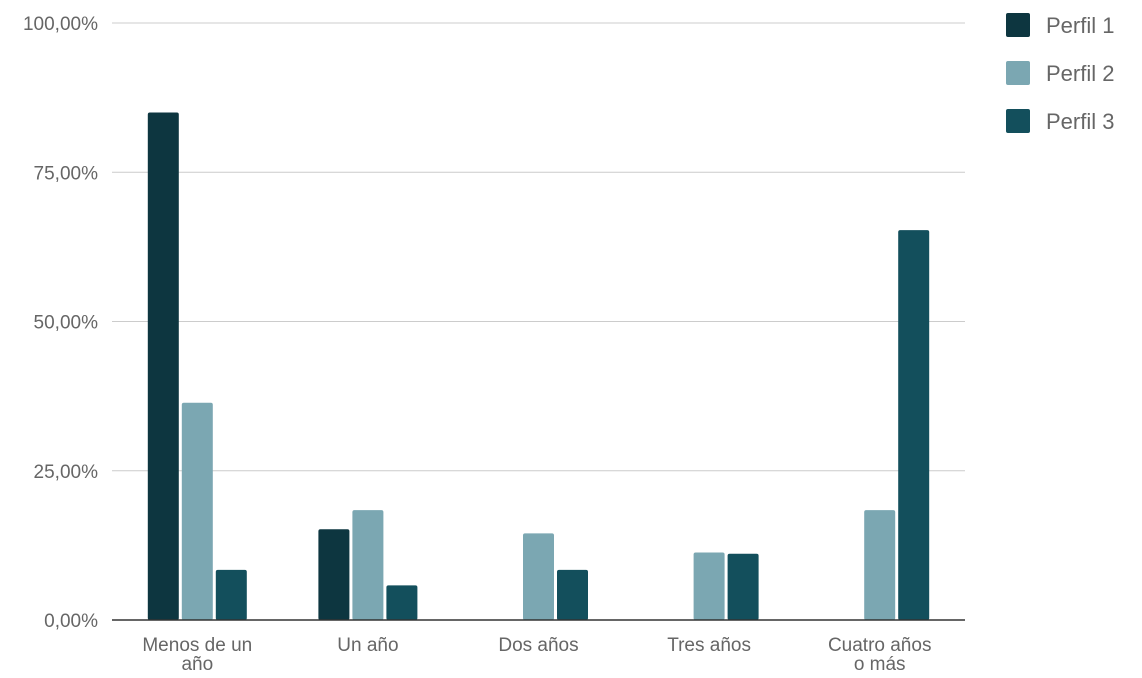 The image size is (1142, 678). Describe the element at coordinates (66, 173) in the screenshot. I see `y-tick-label: 75,00%` at that location.